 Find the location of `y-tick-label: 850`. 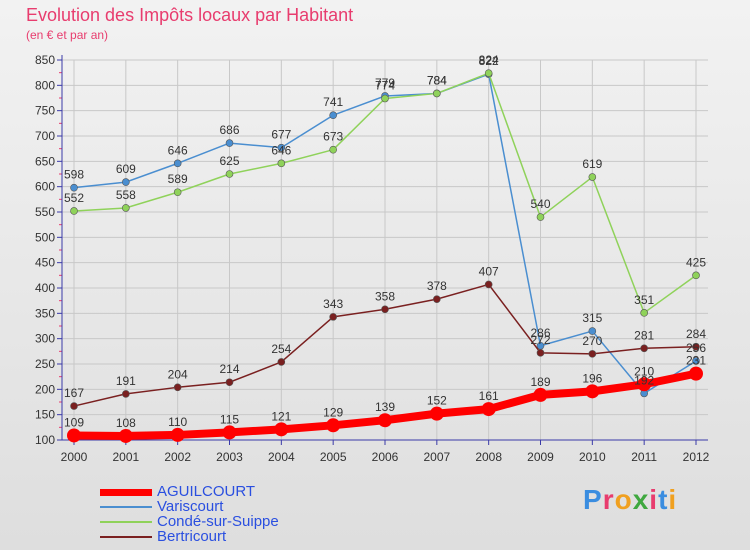

y-tick-label: 850 is located at coordinates (45, 60).